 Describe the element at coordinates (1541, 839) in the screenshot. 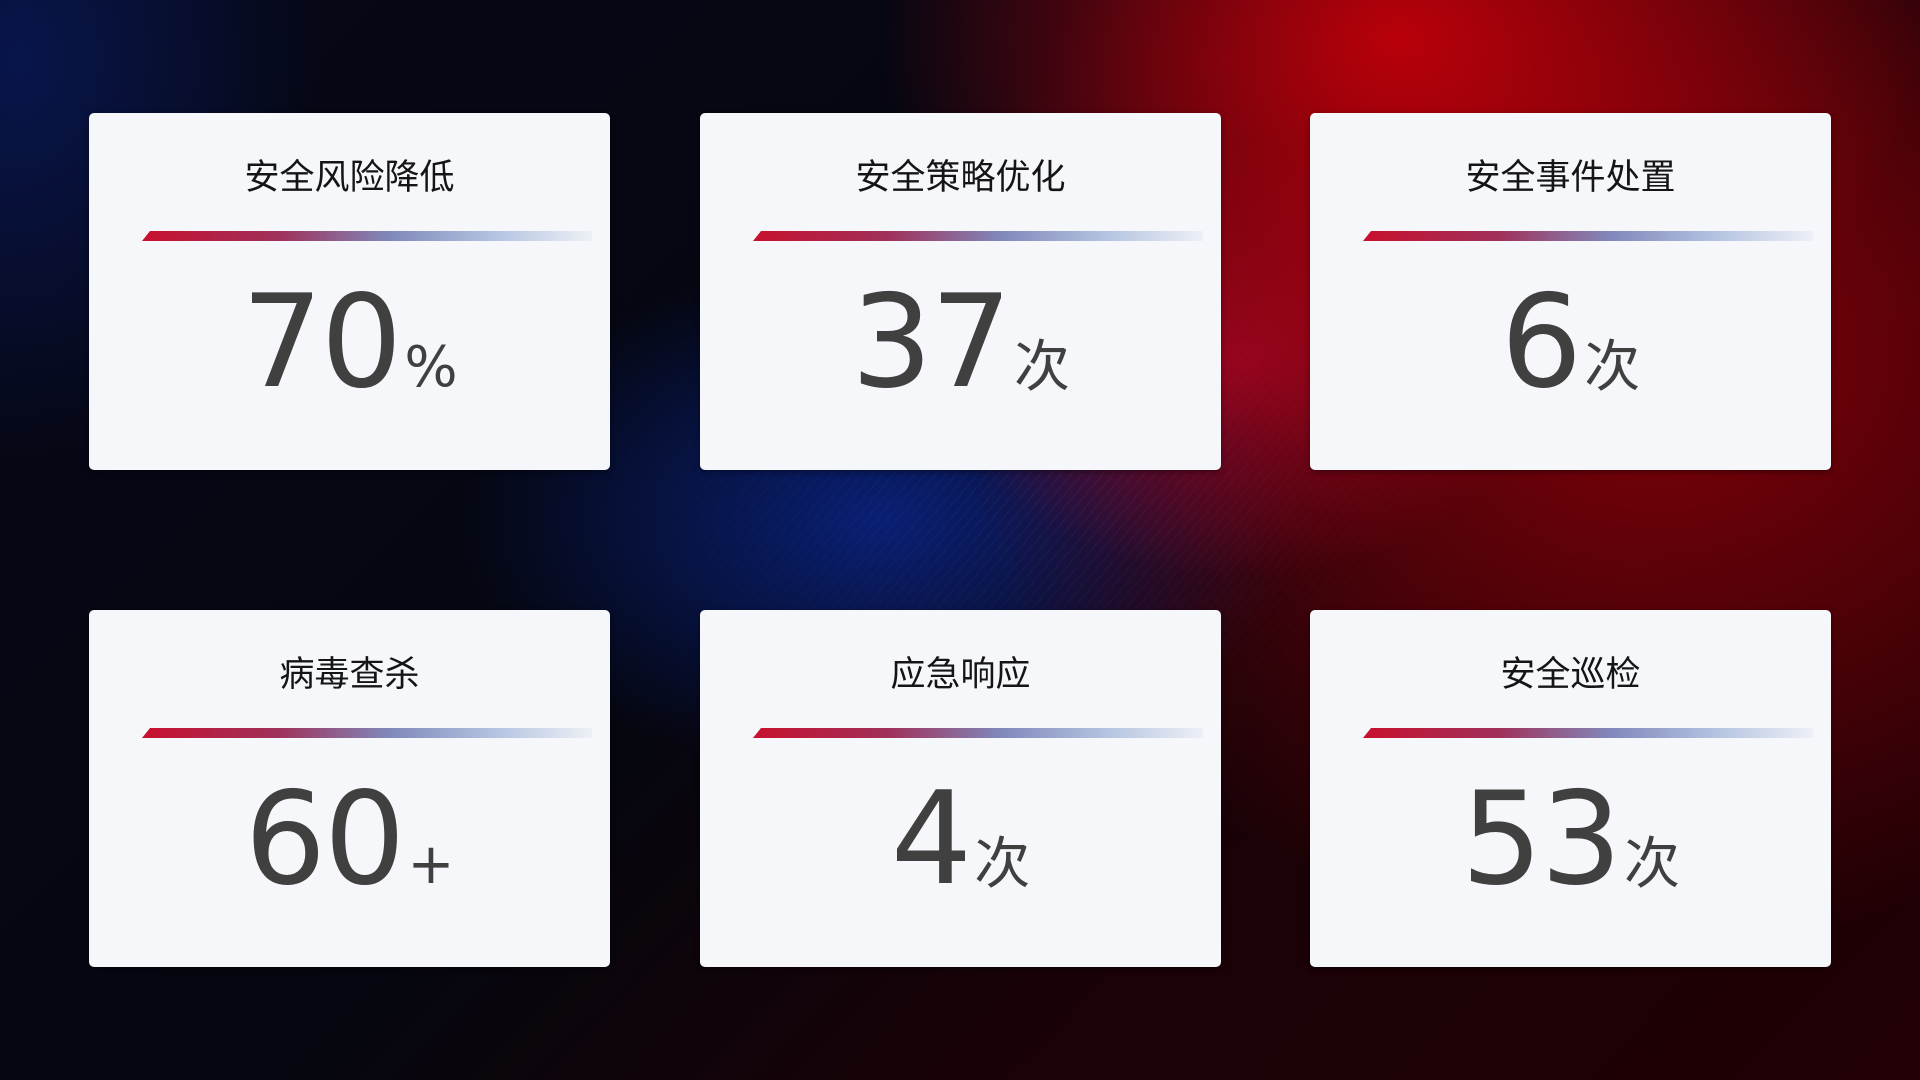

I see `value-number: 53` at that location.